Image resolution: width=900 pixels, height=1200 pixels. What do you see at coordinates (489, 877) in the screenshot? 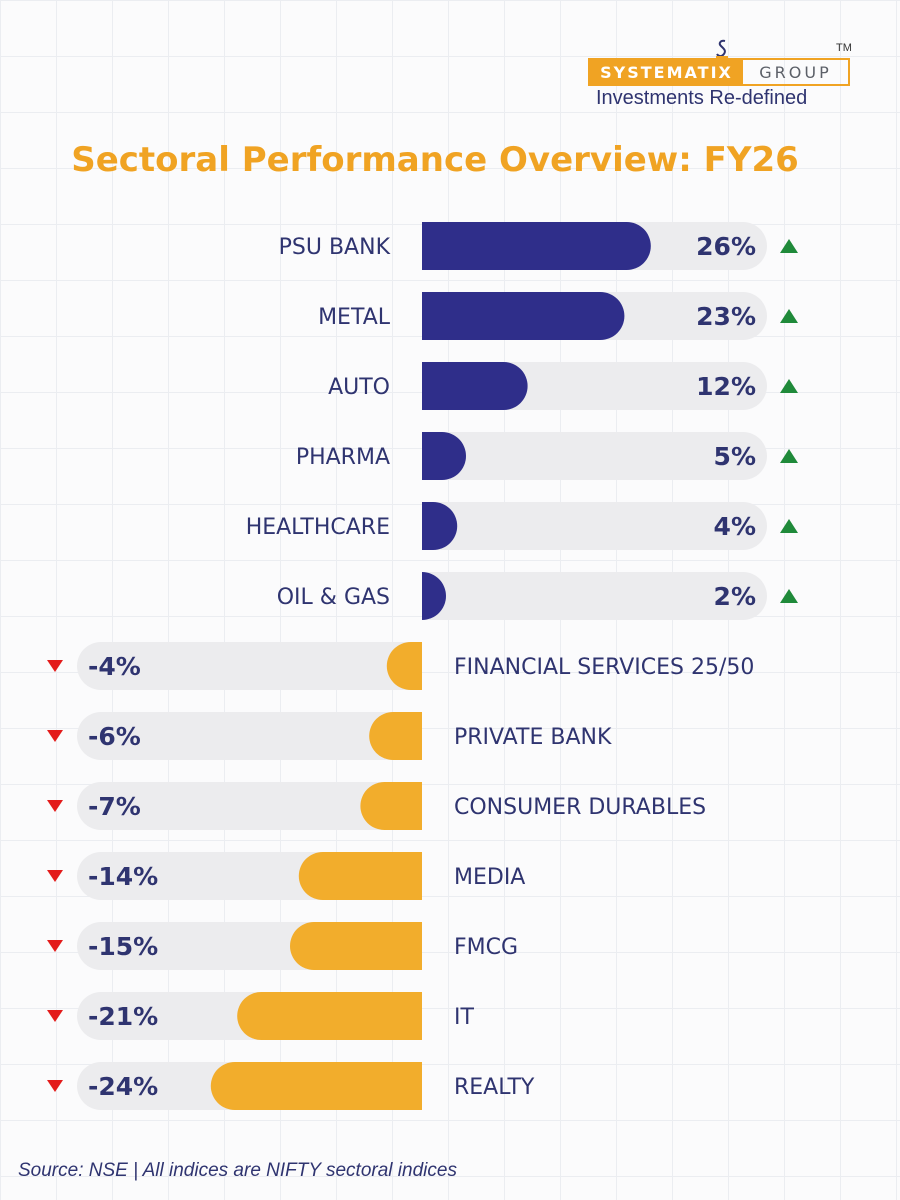
I see `category-label: MEDIA` at bounding box center [489, 877].